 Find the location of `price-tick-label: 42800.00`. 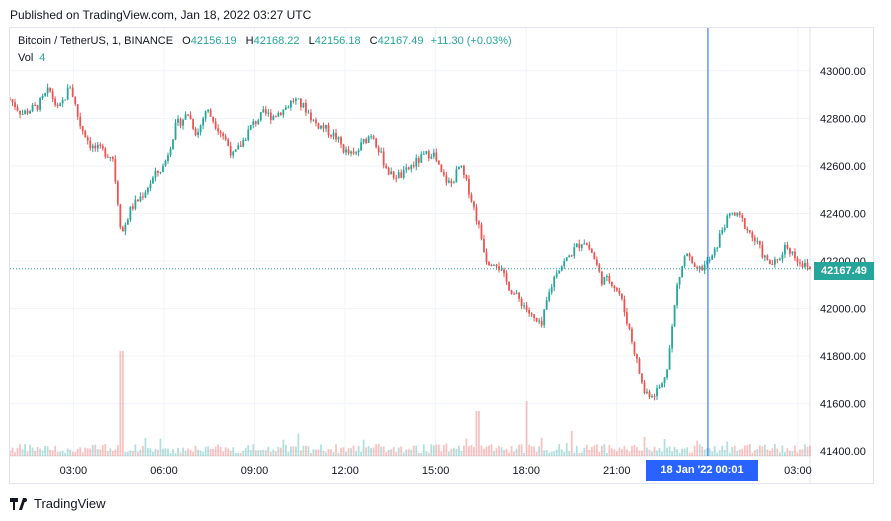

price-tick-label: 42800.00 is located at coordinates (843, 119).